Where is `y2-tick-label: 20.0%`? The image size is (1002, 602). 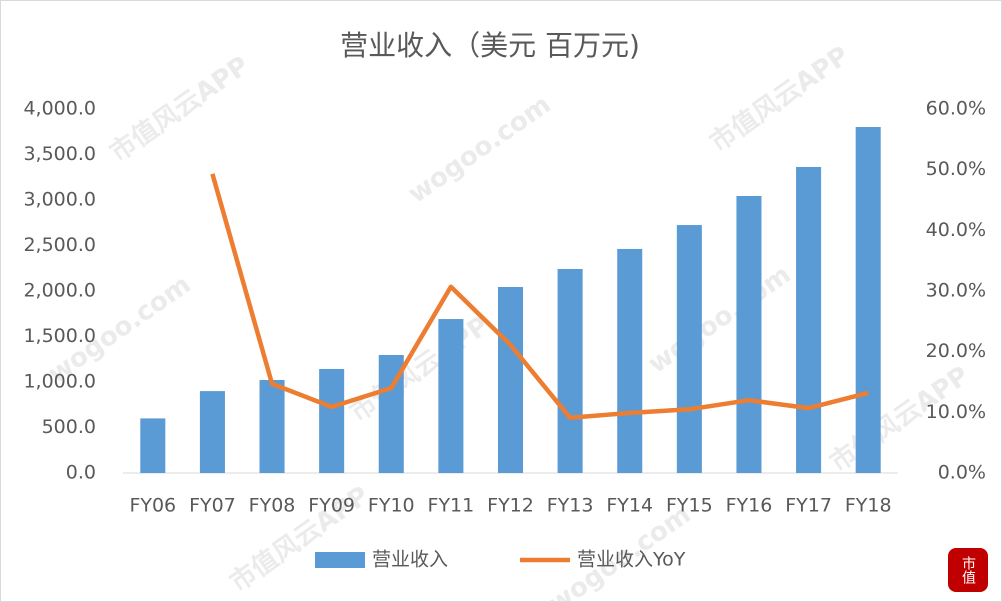 y2-tick-label: 20.0% is located at coordinates (956, 351).